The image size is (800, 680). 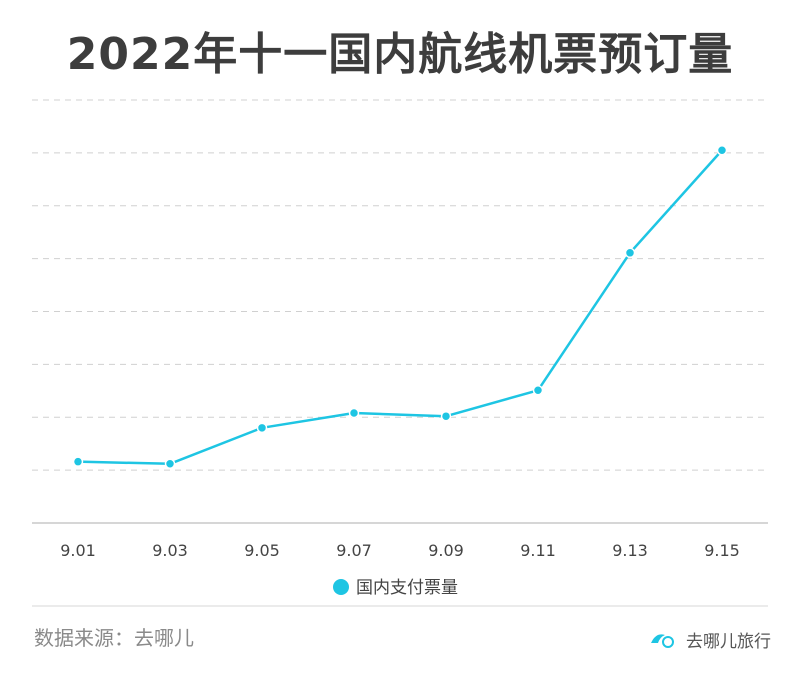 What do you see at coordinates (341, 587) in the screenshot?
I see `legend-marker` at bounding box center [341, 587].